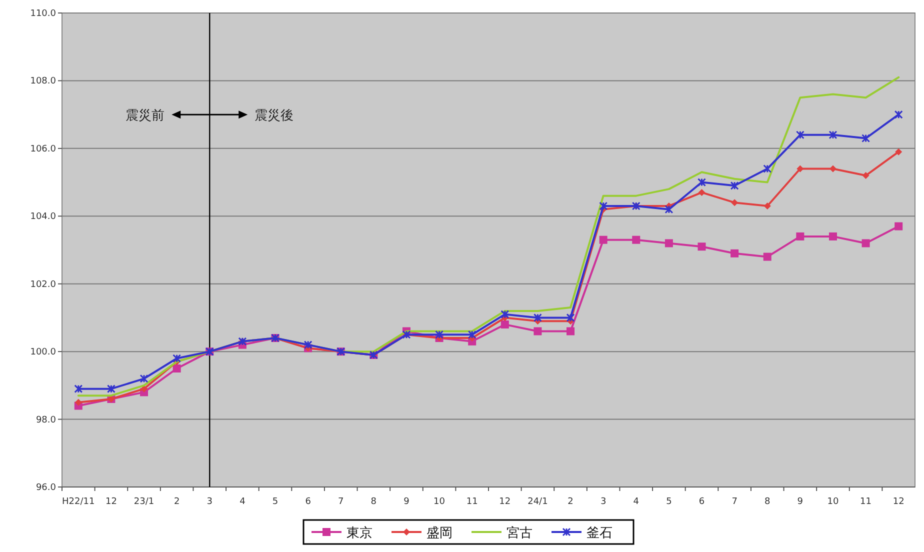  What do you see at coordinates (46, 420) in the screenshot?
I see `y-tick-label: 98.0` at bounding box center [46, 420].